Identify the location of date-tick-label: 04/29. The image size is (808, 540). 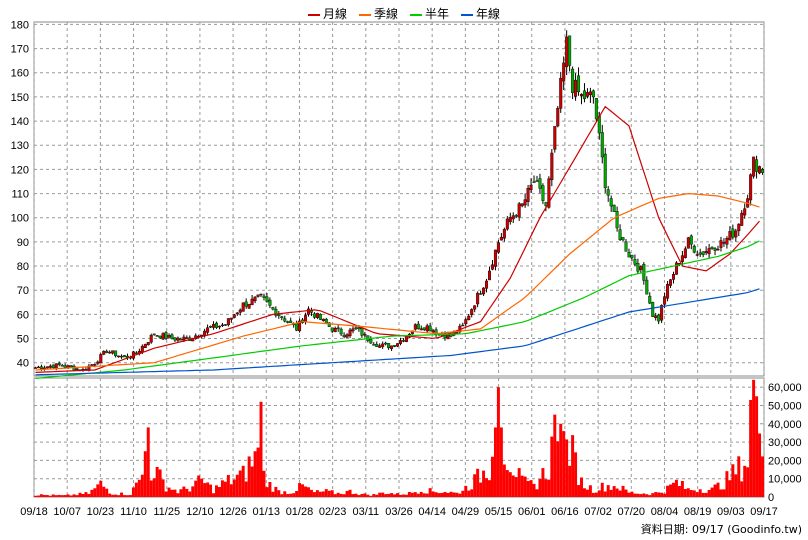
(466, 512).